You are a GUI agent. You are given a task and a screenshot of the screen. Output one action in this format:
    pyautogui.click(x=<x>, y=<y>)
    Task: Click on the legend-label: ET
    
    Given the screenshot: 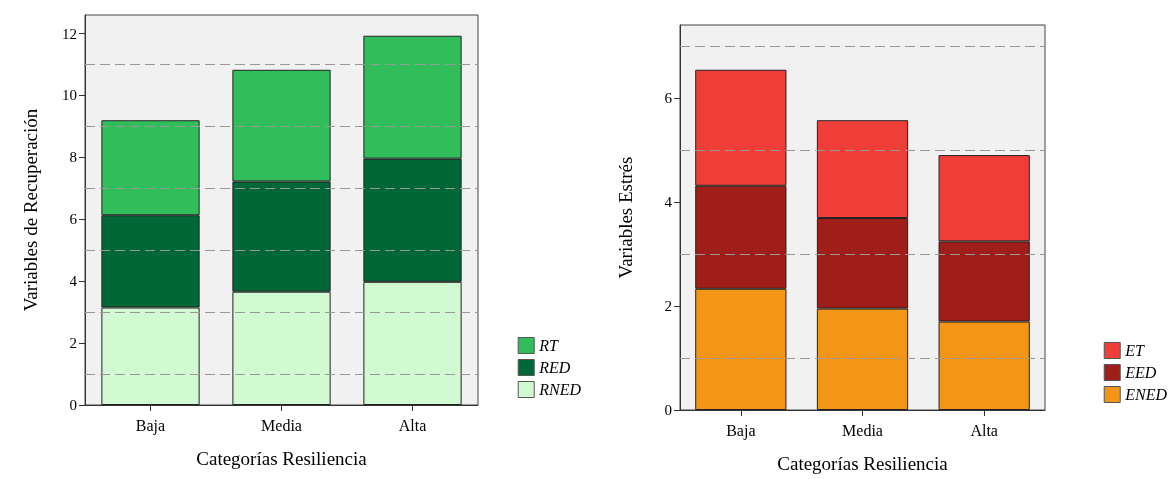 What is the action you would take?
    pyautogui.click(x=1134, y=350)
    